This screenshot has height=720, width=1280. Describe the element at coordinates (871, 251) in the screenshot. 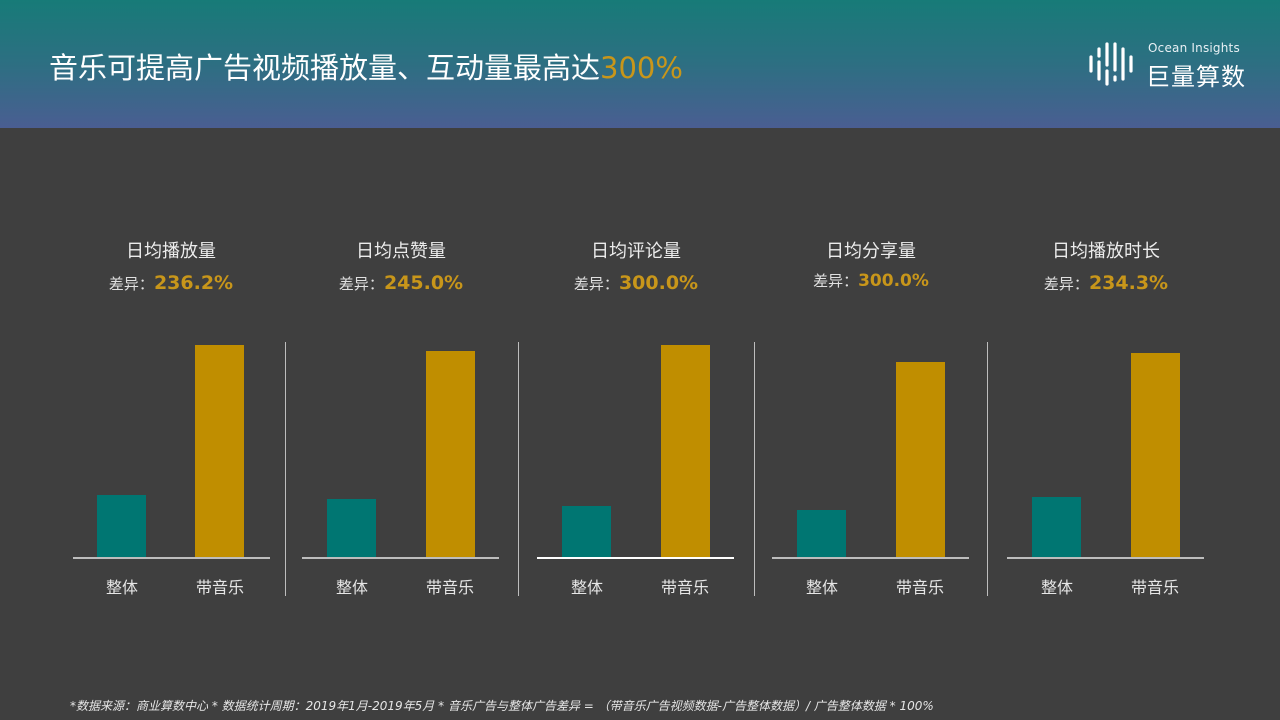

I see `metric-title: 日均分享量` at that location.